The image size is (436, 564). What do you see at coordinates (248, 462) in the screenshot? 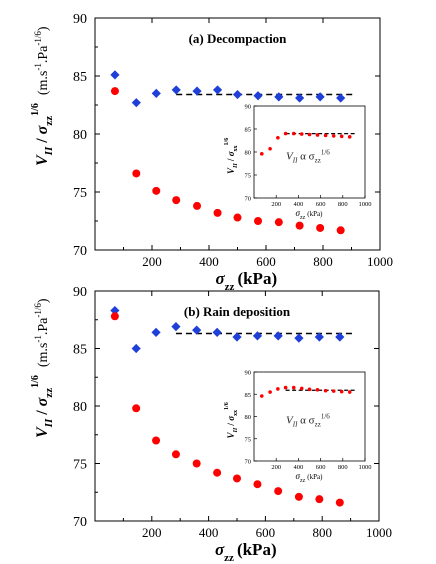
I see `inset-y-tick-label: 70` at bounding box center [248, 462].